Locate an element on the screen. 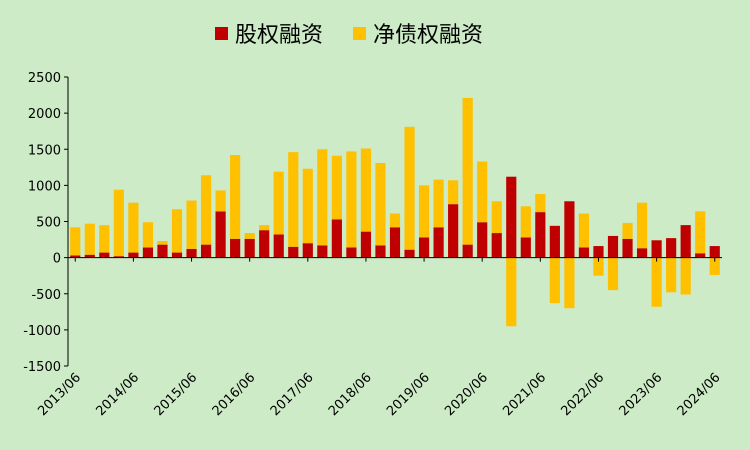 This screenshot has width=750, height=450. x-tick-label: 2022/06 is located at coordinates (582, 394).